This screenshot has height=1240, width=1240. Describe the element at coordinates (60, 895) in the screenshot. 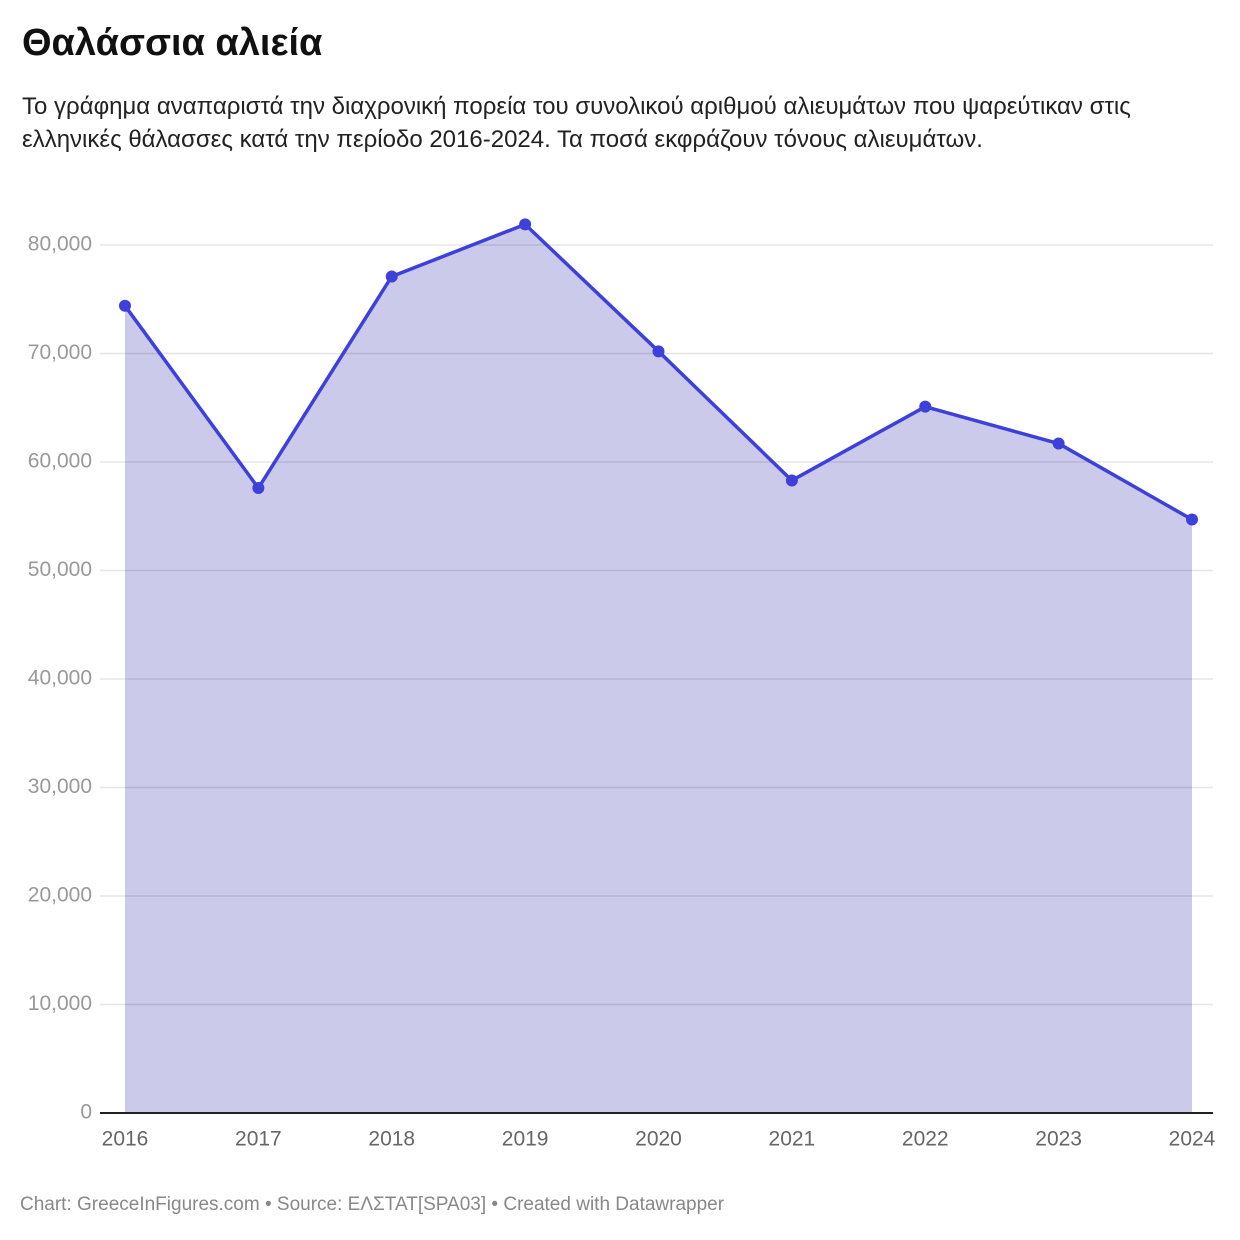

I see `y-tick-label: 20,000` at that location.